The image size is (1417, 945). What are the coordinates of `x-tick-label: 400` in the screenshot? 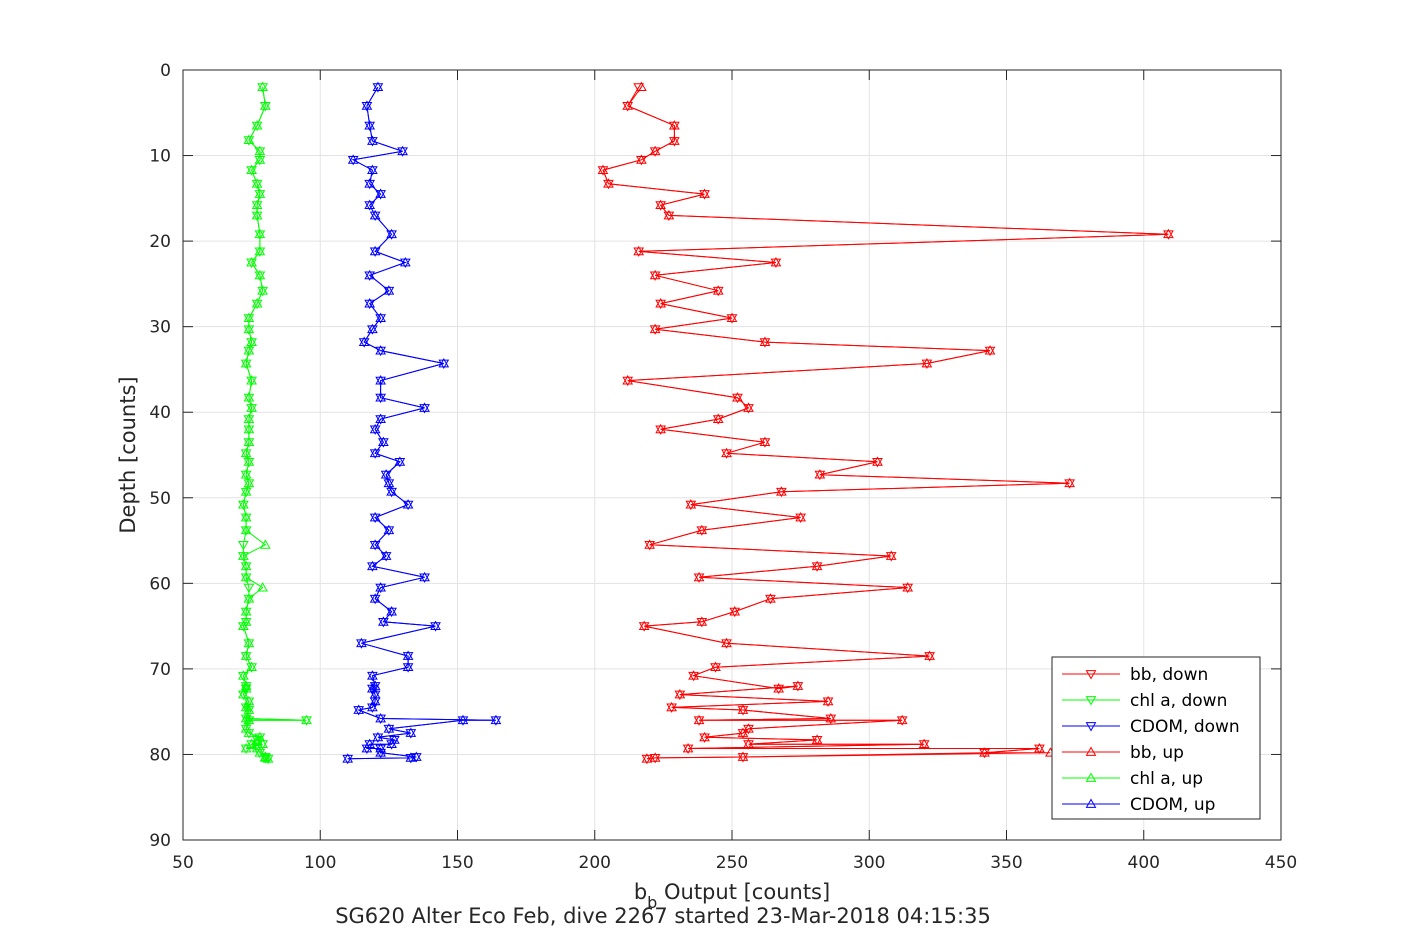 It's located at (1144, 863).